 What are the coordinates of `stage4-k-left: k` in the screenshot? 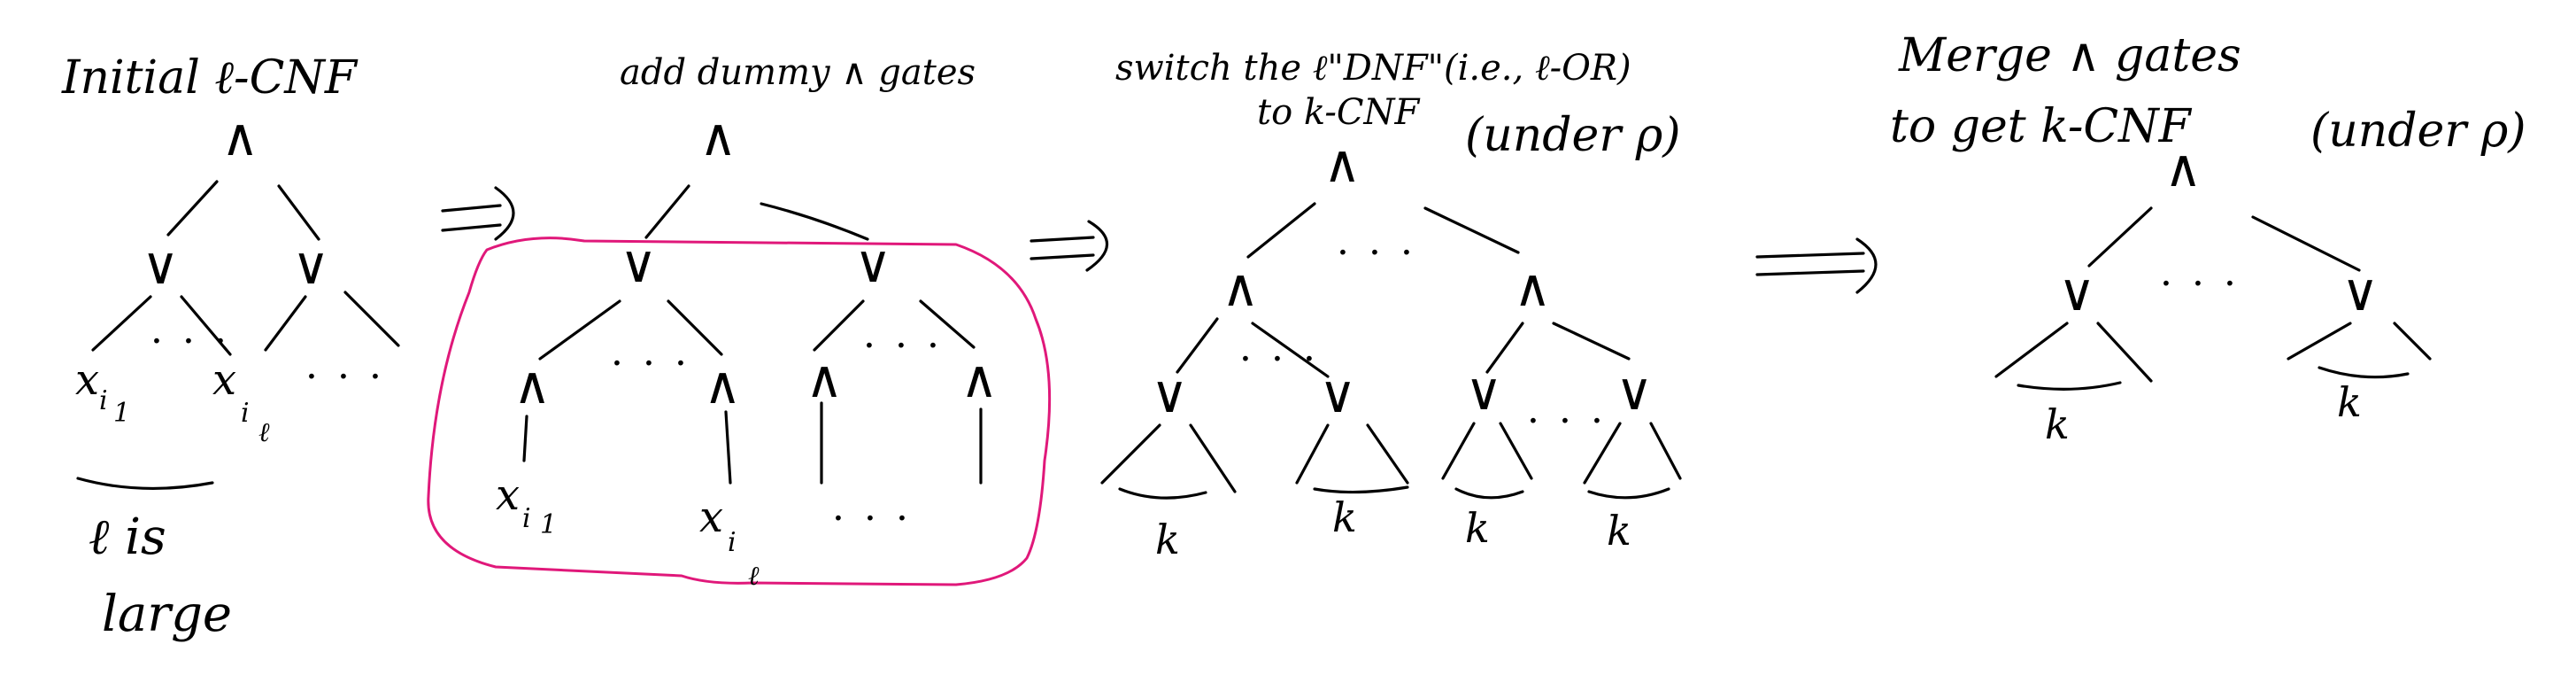 It's located at (2057, 424).